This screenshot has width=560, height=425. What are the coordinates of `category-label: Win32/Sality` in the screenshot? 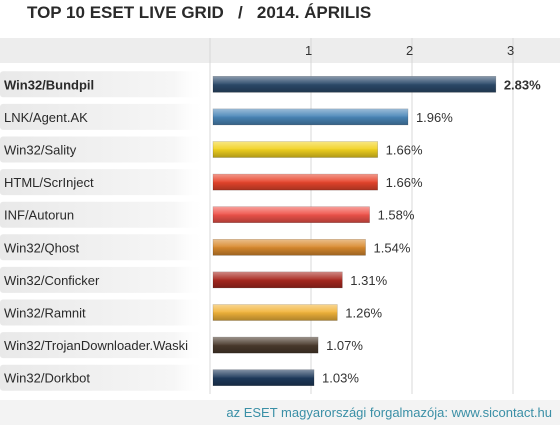 It's located at (40, 150).